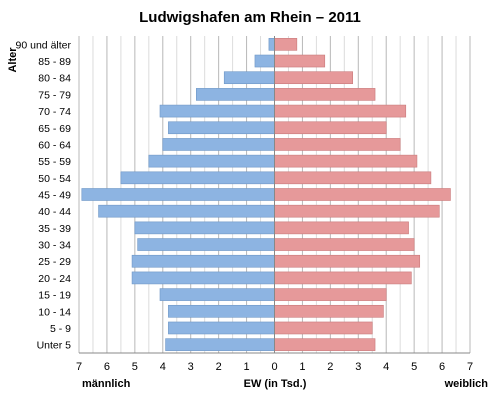 The width and height of the screenshot is (500, 406). Describe the element at coordinates (54, 79) in the screenshot. I see `category-label: 80 - 84` at that location.